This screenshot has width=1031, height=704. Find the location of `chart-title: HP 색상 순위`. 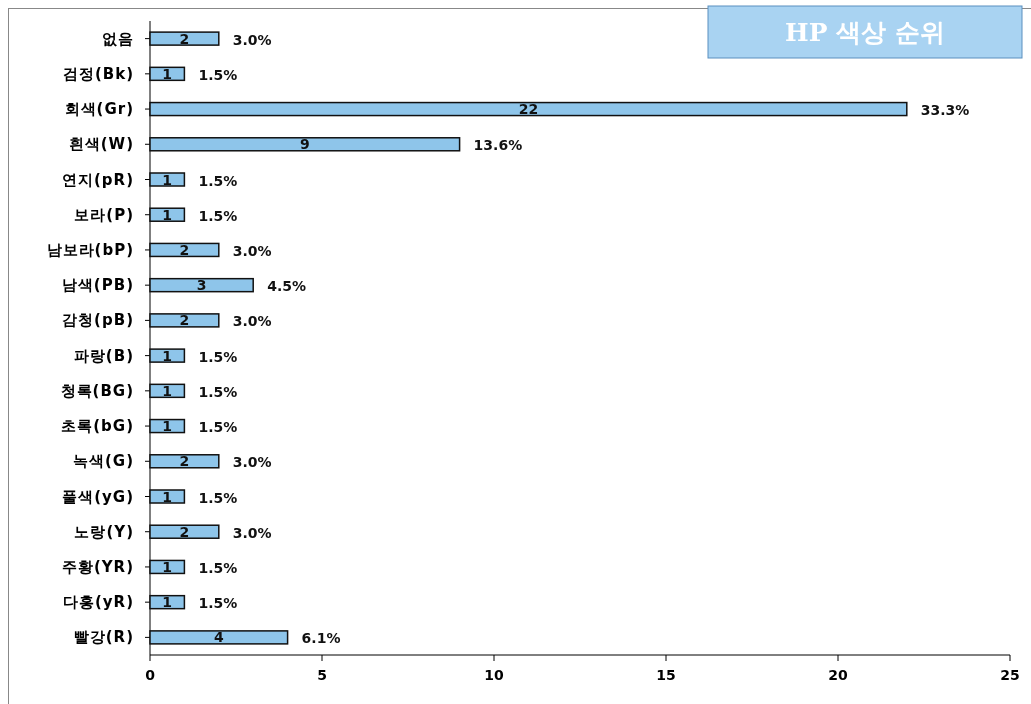

chart-title: HP 색상 순위 is located at coordinates (865, 32).